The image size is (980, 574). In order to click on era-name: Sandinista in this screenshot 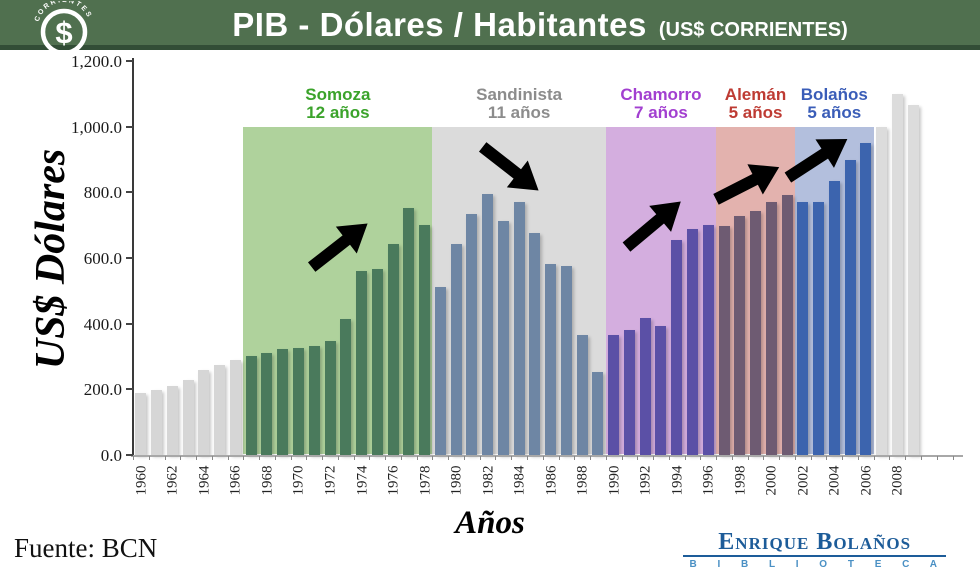, I will do `click(519, 94)`.